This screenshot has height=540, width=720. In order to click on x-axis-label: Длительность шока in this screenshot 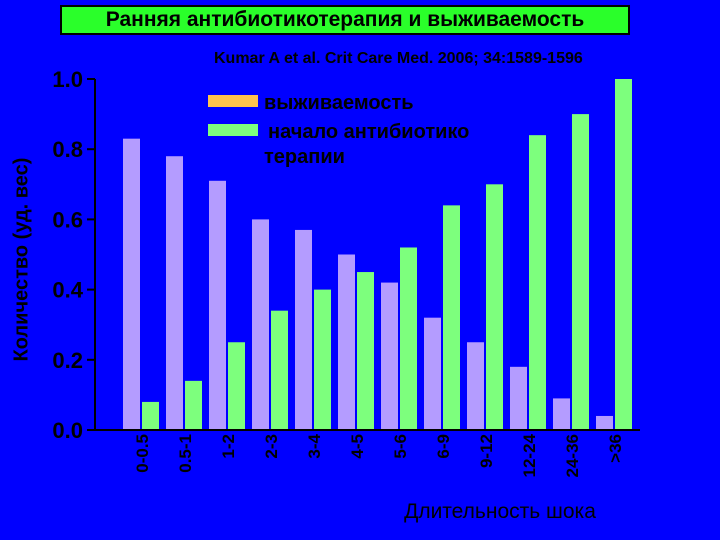, I will do `click(500, 511)`.